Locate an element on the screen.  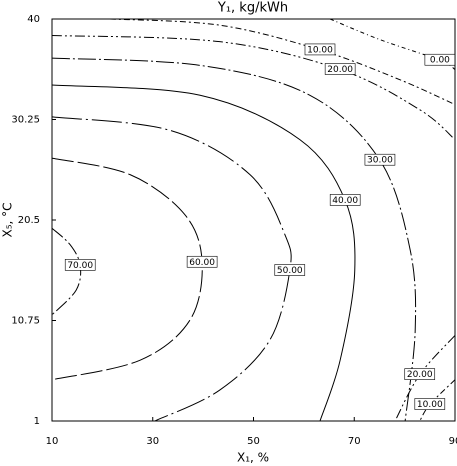
contour-label: 30.00 is located at coordinates (380, 161).